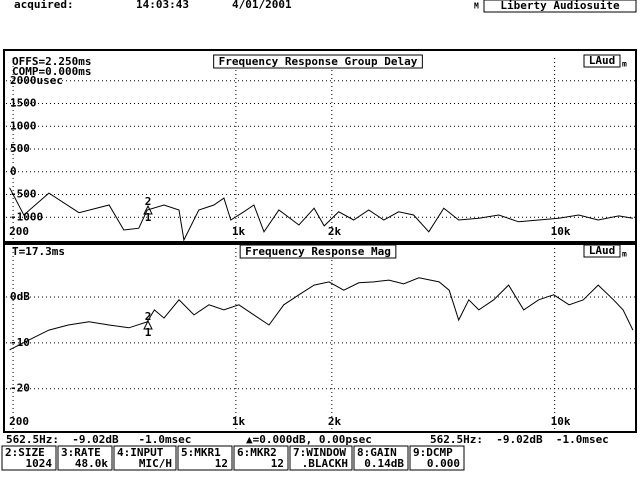 This screenshot has width=640, height=480. I want to click on annotation: OFFS=2.250ms, so click(51, 61).